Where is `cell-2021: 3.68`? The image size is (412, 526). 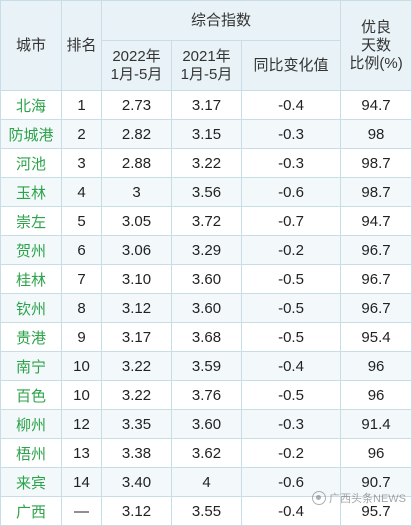 cell-2021: 3.68 is located at coordinates (206, 337).